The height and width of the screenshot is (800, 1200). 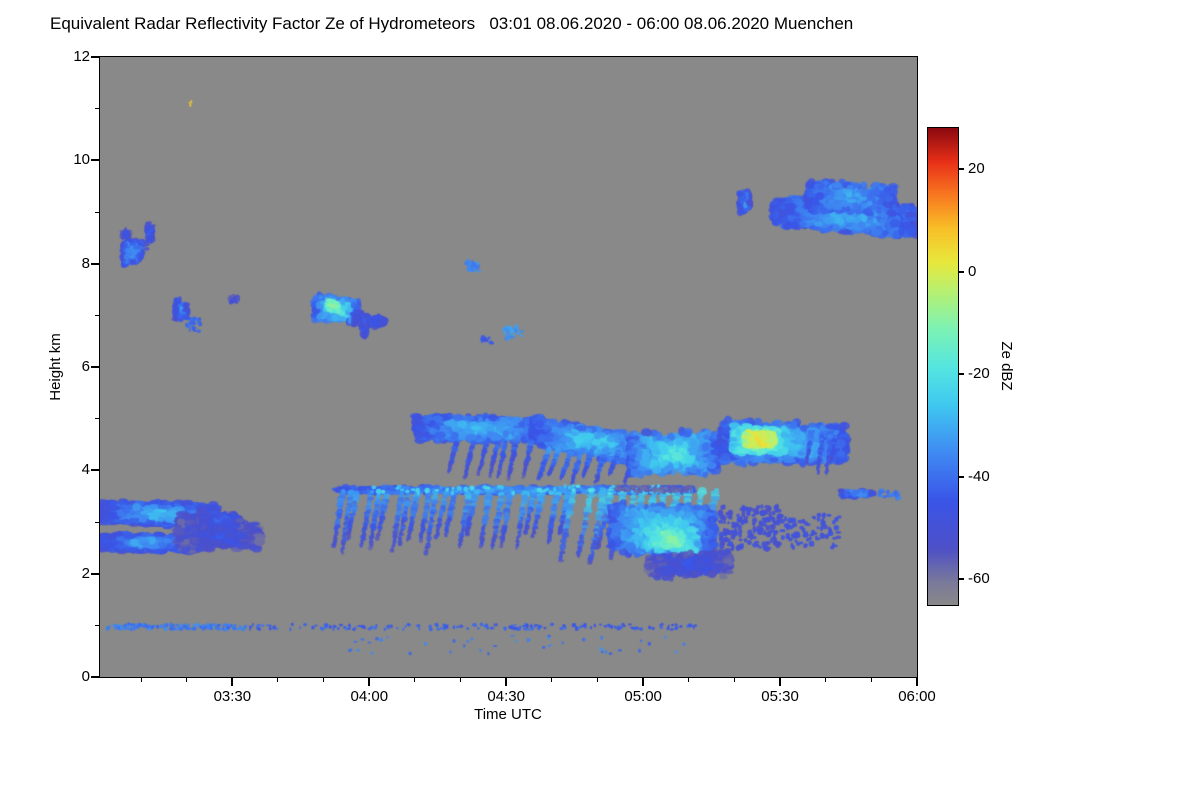 I want to click on x-tick-label: 05:30, so click(x=780, y=696).